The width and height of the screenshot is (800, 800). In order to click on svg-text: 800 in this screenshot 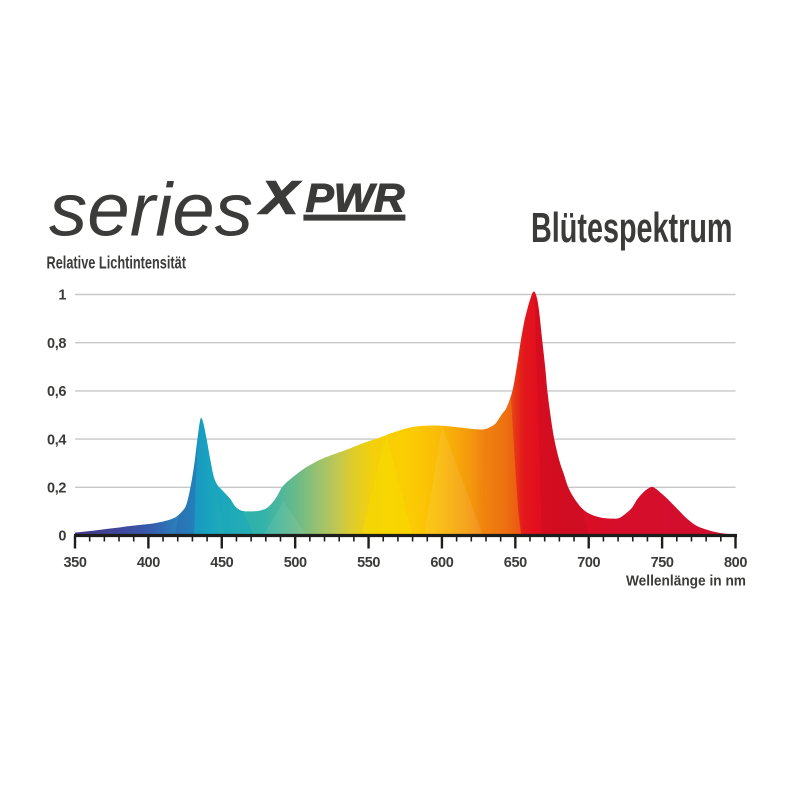, I will do `click(735, 563)`.